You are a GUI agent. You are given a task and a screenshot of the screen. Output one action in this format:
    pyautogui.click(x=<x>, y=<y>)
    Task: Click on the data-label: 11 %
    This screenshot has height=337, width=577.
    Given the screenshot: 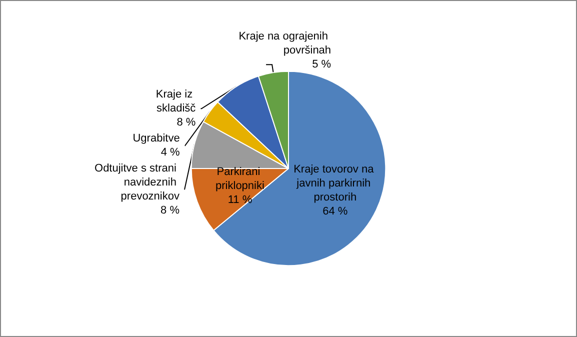 What is the action you would take?
    pyautogui.click(x=240, y=200)
    